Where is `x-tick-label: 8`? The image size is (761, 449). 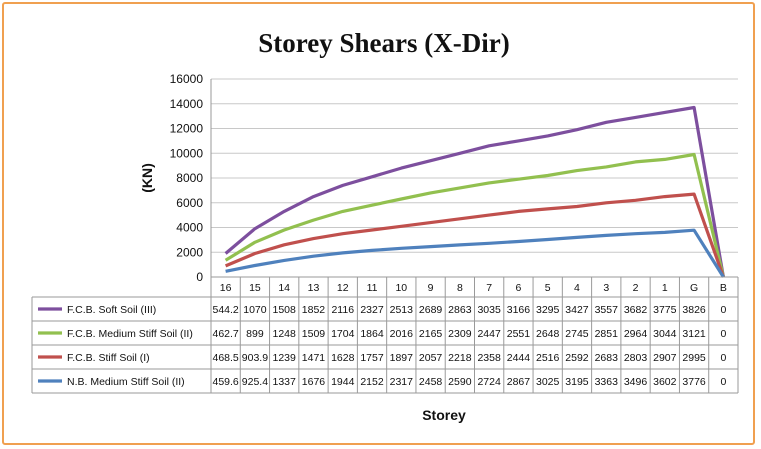
x-tick-label: 8 is located at coordinates (460, 288).